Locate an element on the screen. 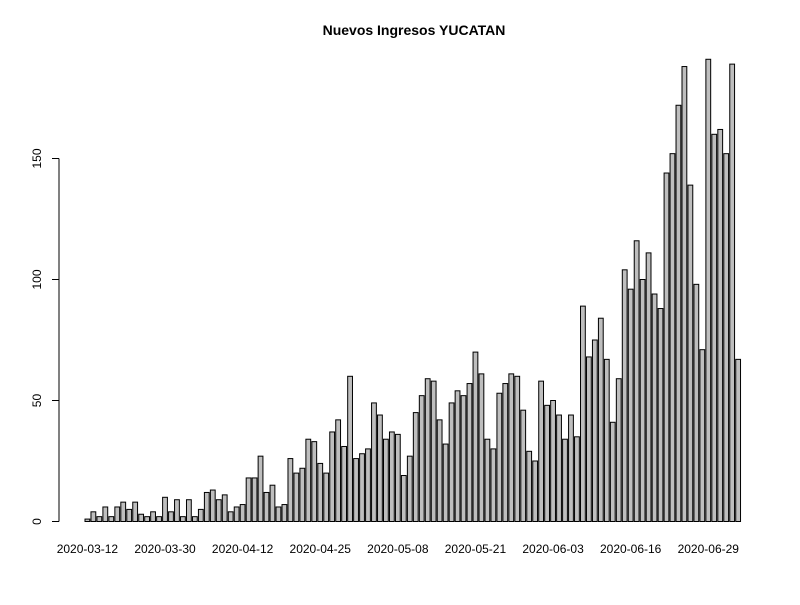 Image resolution: width=800 pixels, height=605 pixels. x-tick-label: 2020-05-08 is located at coordinates (398, 549).